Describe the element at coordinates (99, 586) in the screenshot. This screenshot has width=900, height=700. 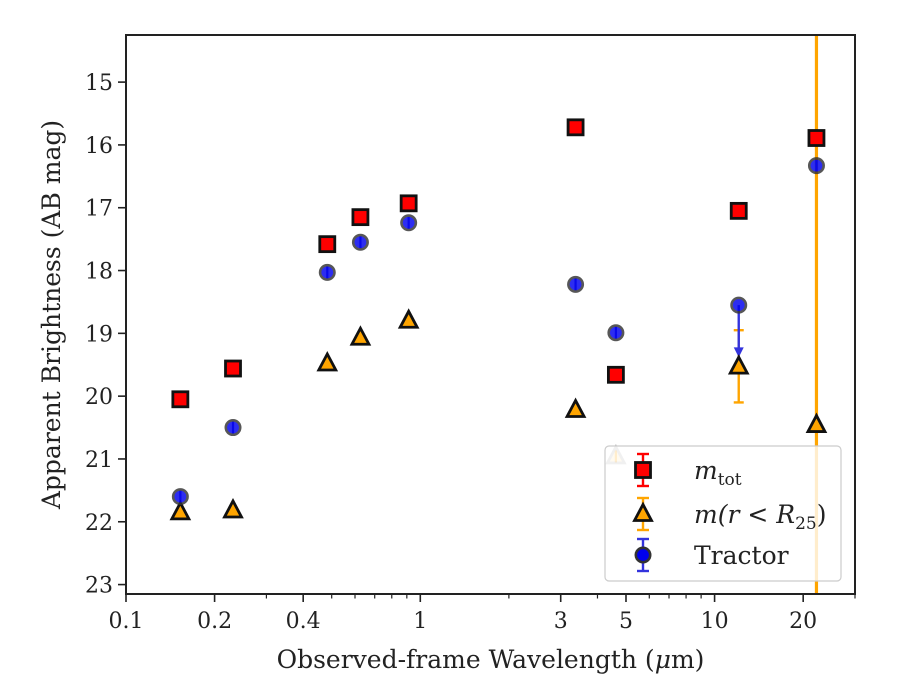
I see `y-tick-label: 23` at that location.